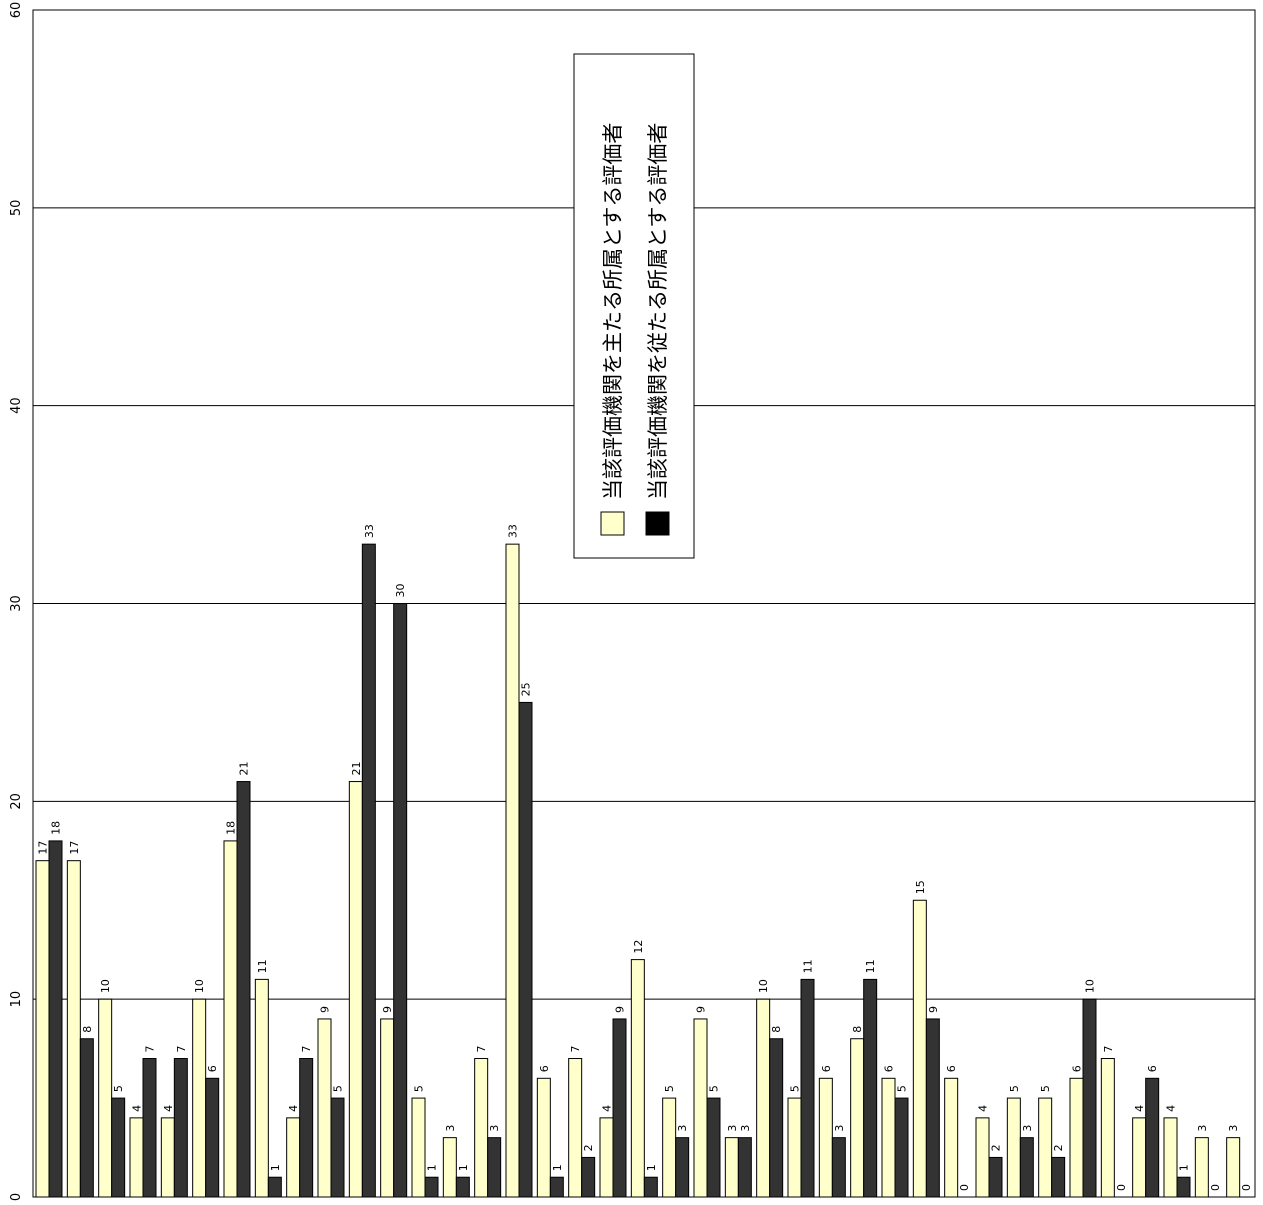 The width and height of the screenshot is (1263, 1205). I want to click on data-label: 12, so click(638, 947).